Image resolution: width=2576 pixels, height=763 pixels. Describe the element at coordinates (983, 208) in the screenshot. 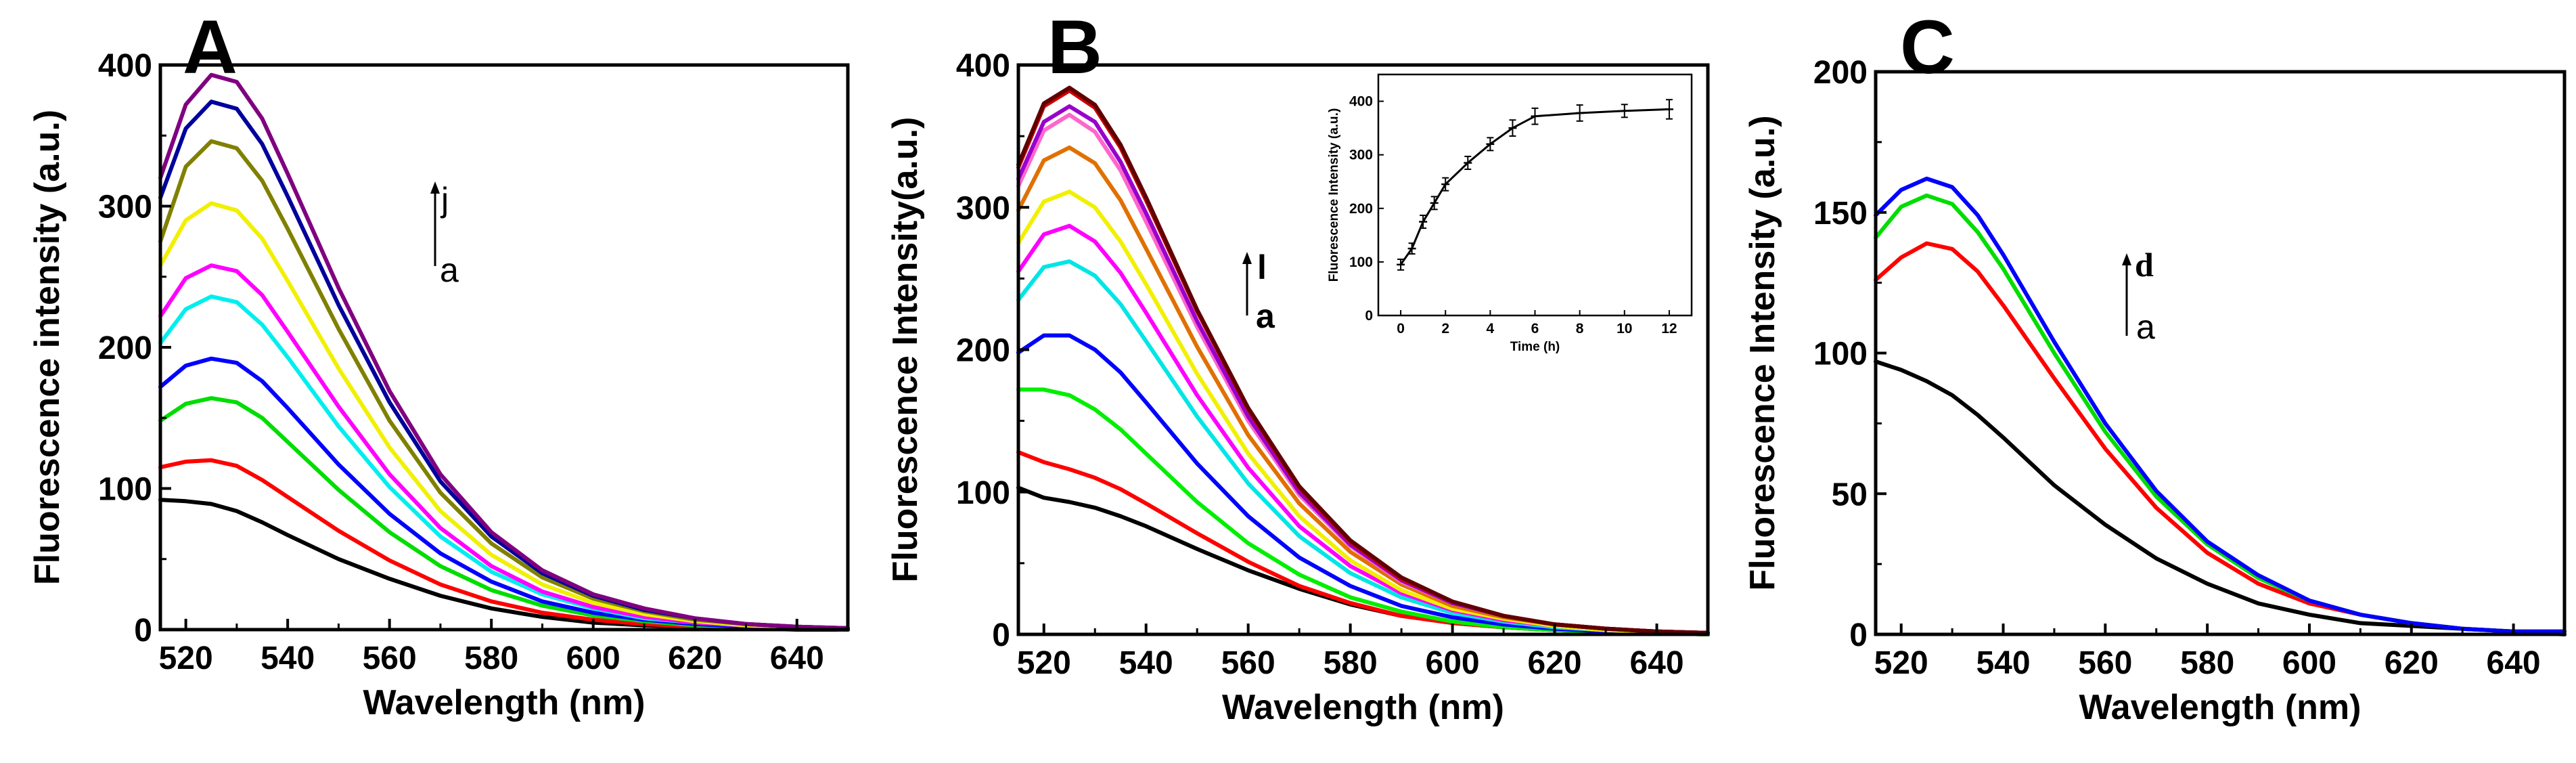

I see `panel-b-y-tick-label: 300` at that location.